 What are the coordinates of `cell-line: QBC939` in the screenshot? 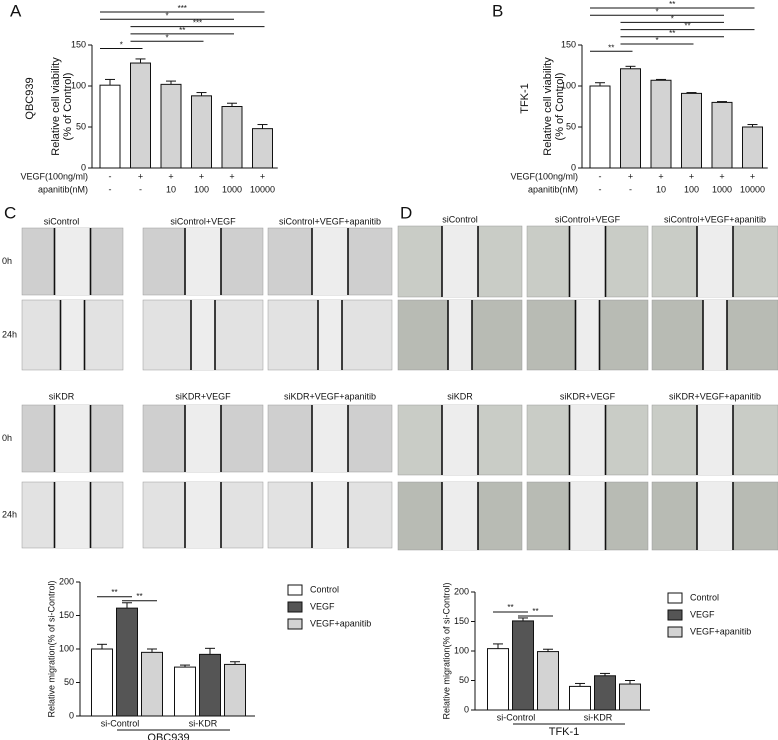 It's located at (30, 98).